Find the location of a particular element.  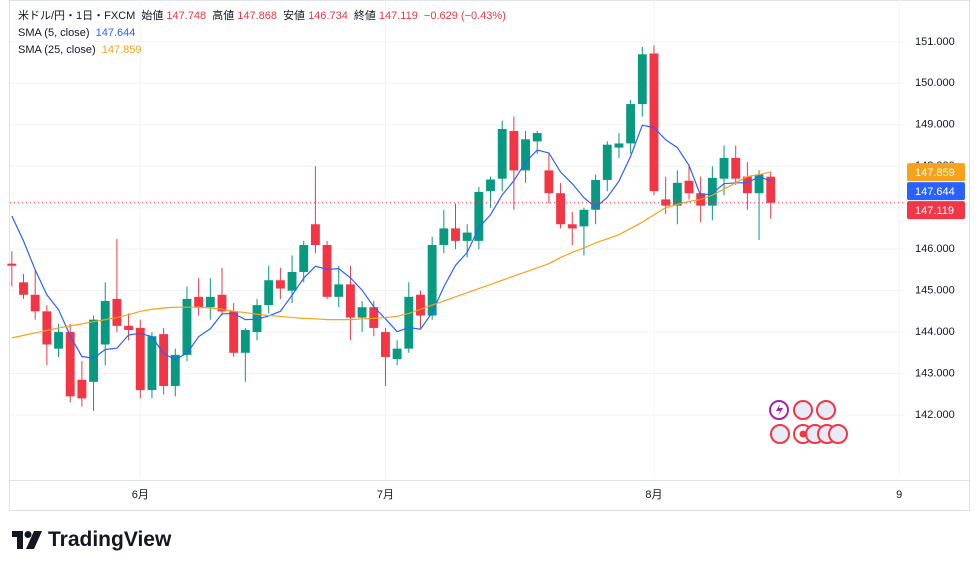

price-badge-label: 147.644 is located at coordinates (935, 192).